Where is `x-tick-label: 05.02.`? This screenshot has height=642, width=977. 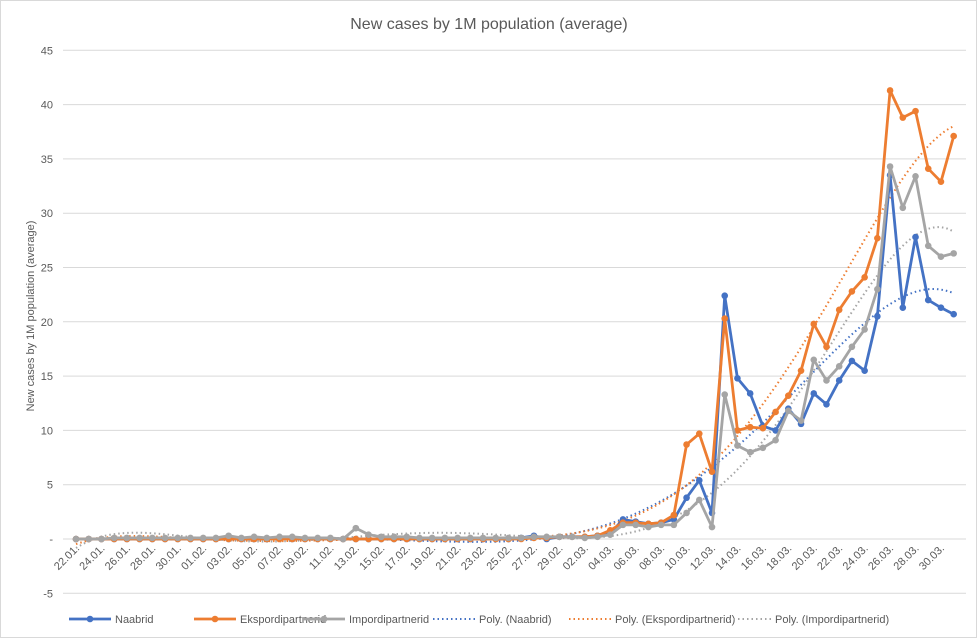 x-tick-label: 05.02. is located at coordinates (245, 558).